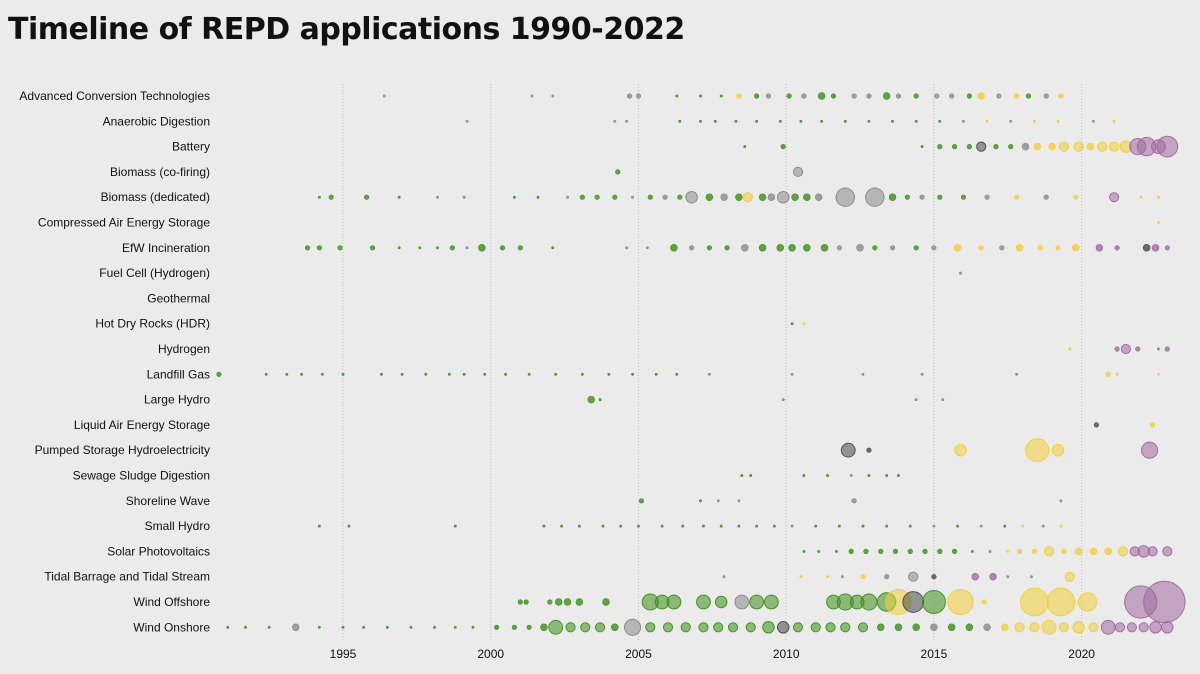 This screenshot has width=1200, height=674. Describe the element at coordinates (156, 121) in the screenshot. I see `row-label: Anaerobic Digestion` at that location.